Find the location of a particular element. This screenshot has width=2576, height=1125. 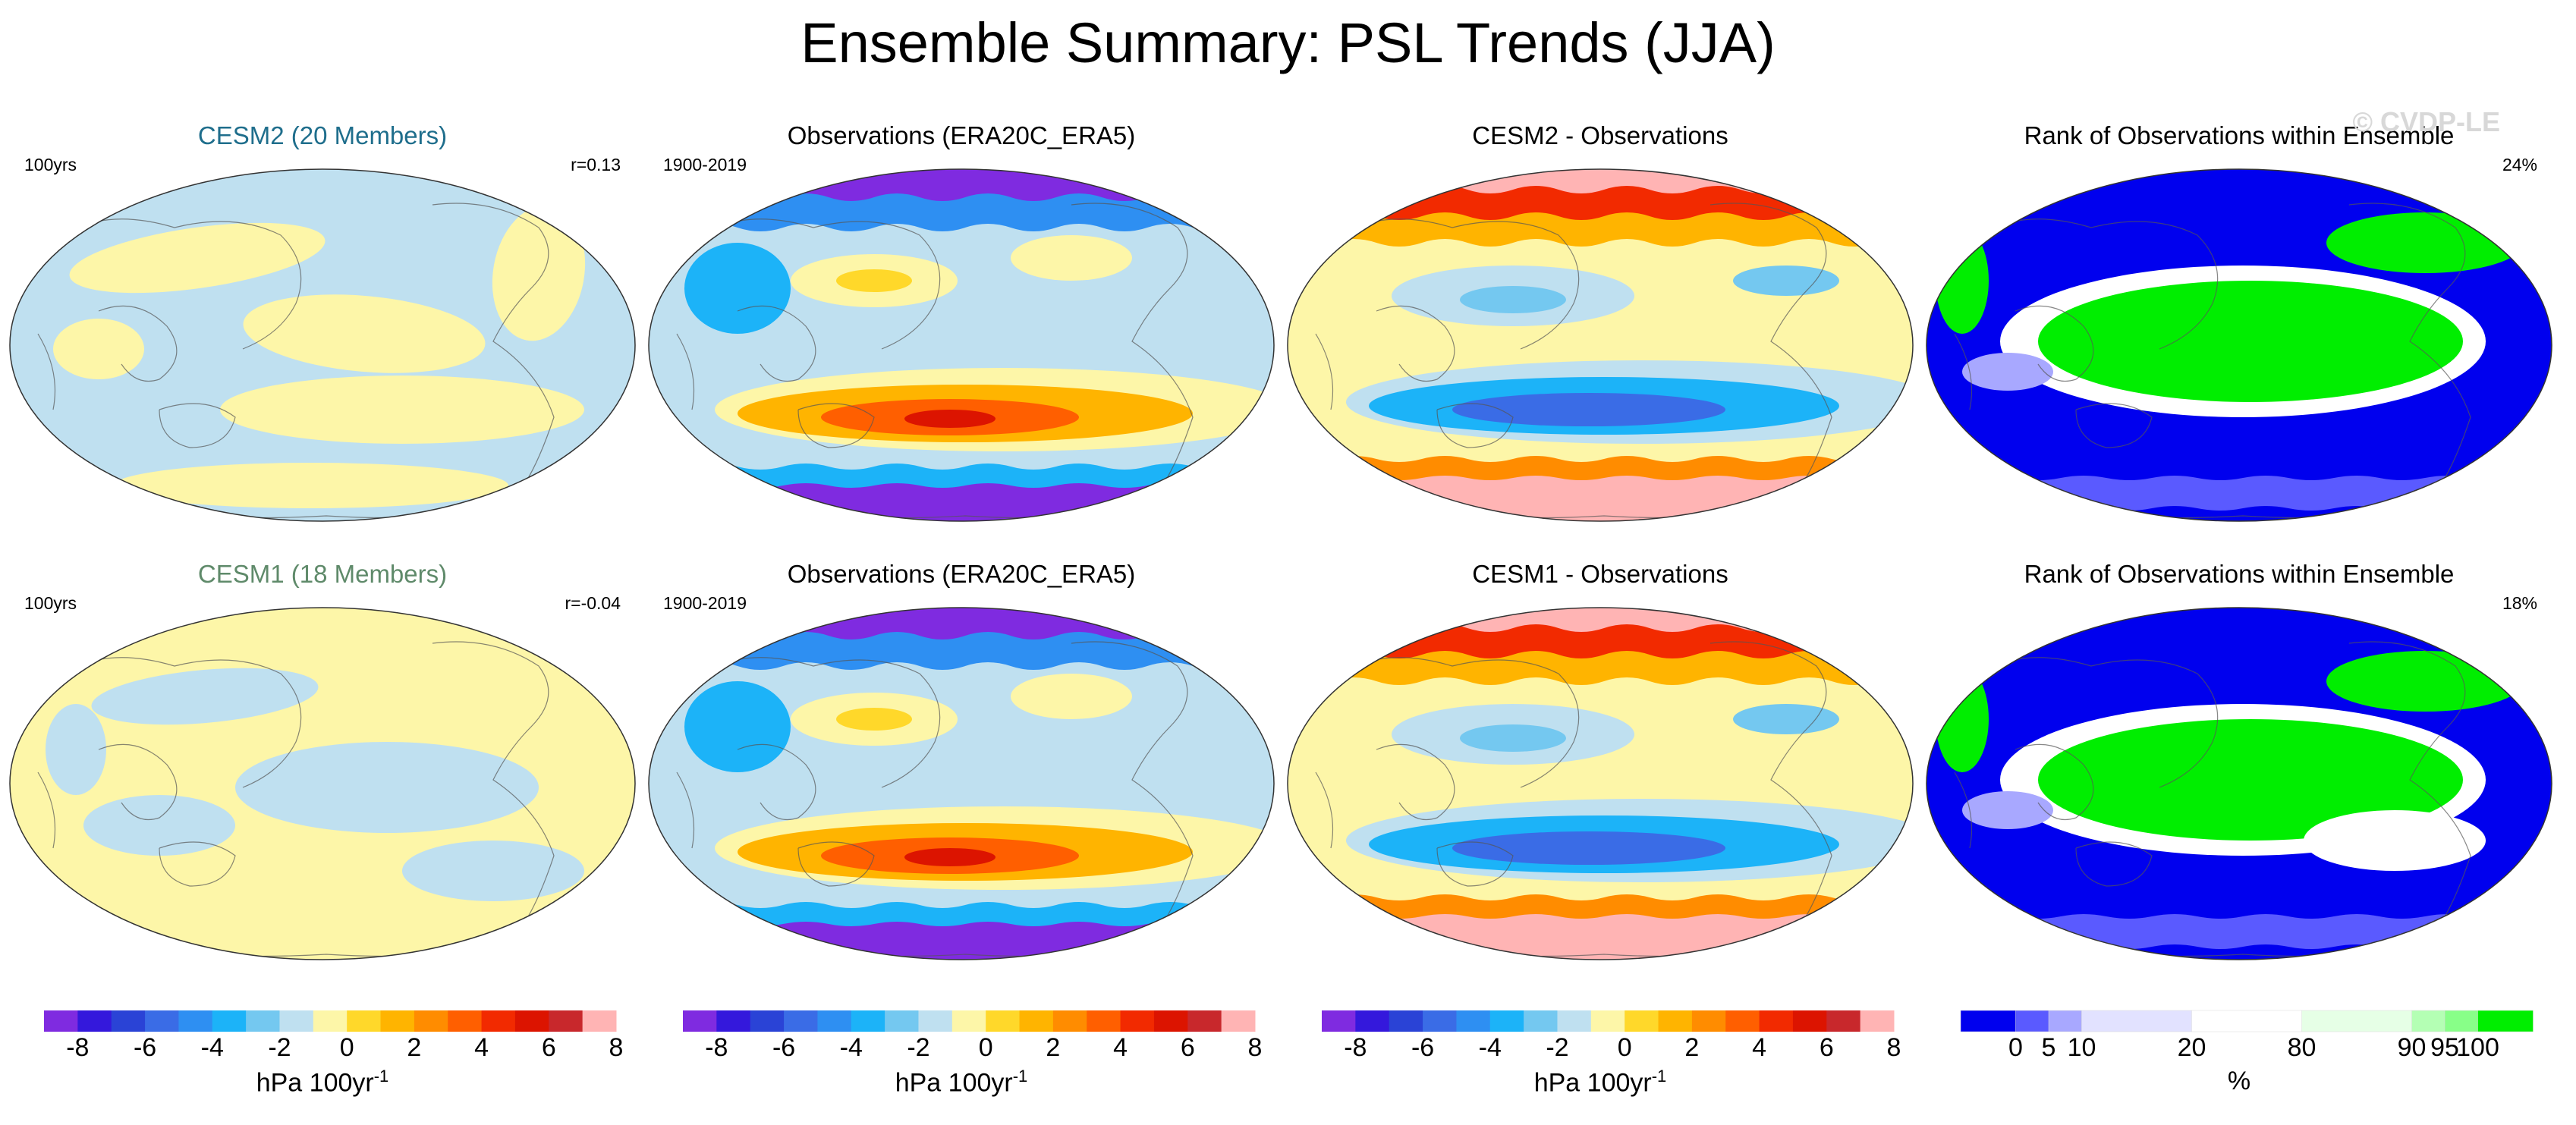

field-region-asia-low is located at coordinates (737, 288).